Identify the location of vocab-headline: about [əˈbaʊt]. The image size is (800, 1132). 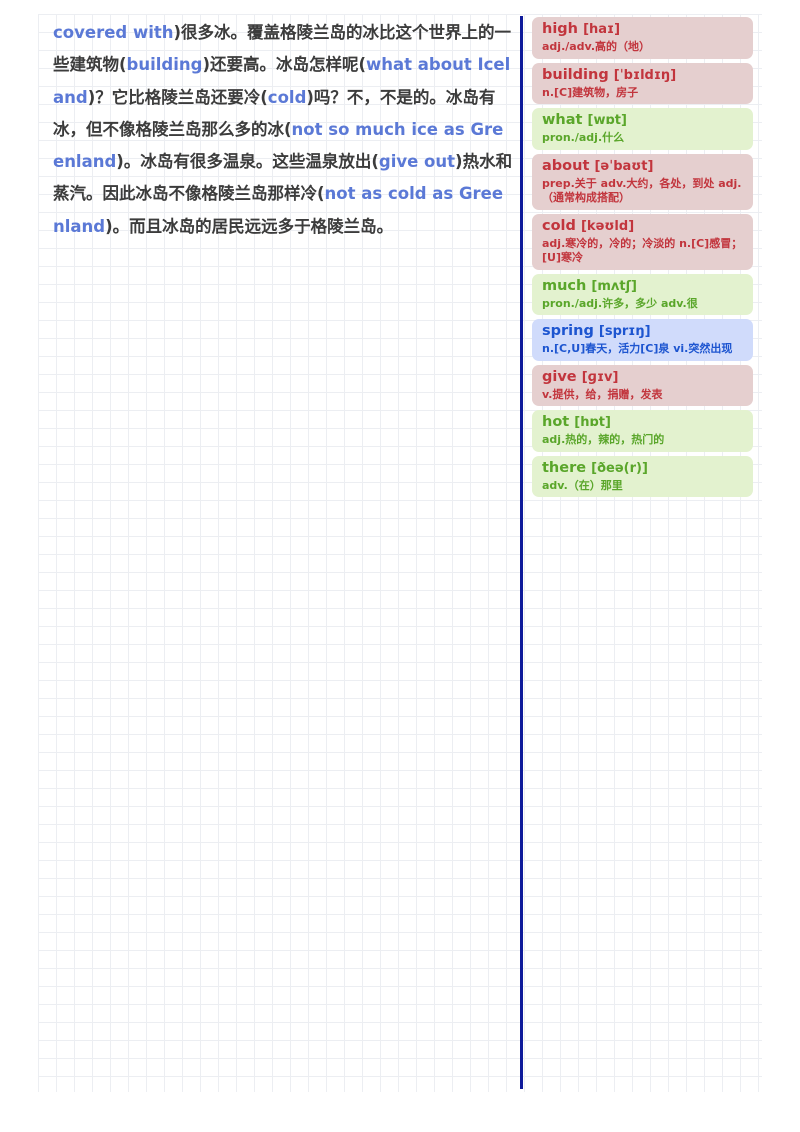
(644, 166).